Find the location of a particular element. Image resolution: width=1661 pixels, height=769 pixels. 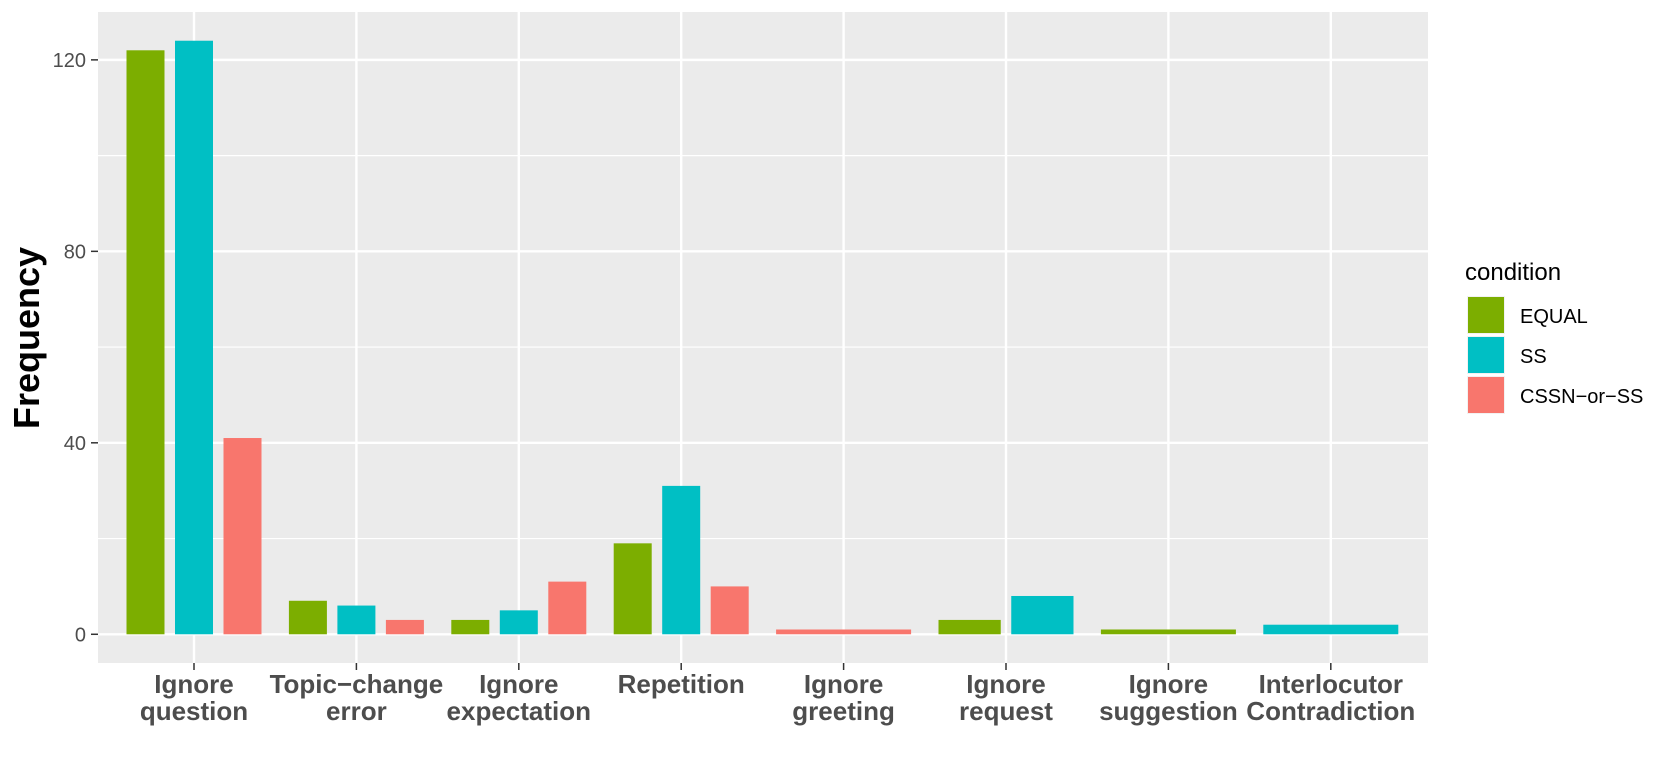

y-axis-title: Frequency is located at coordinates (26, 338).